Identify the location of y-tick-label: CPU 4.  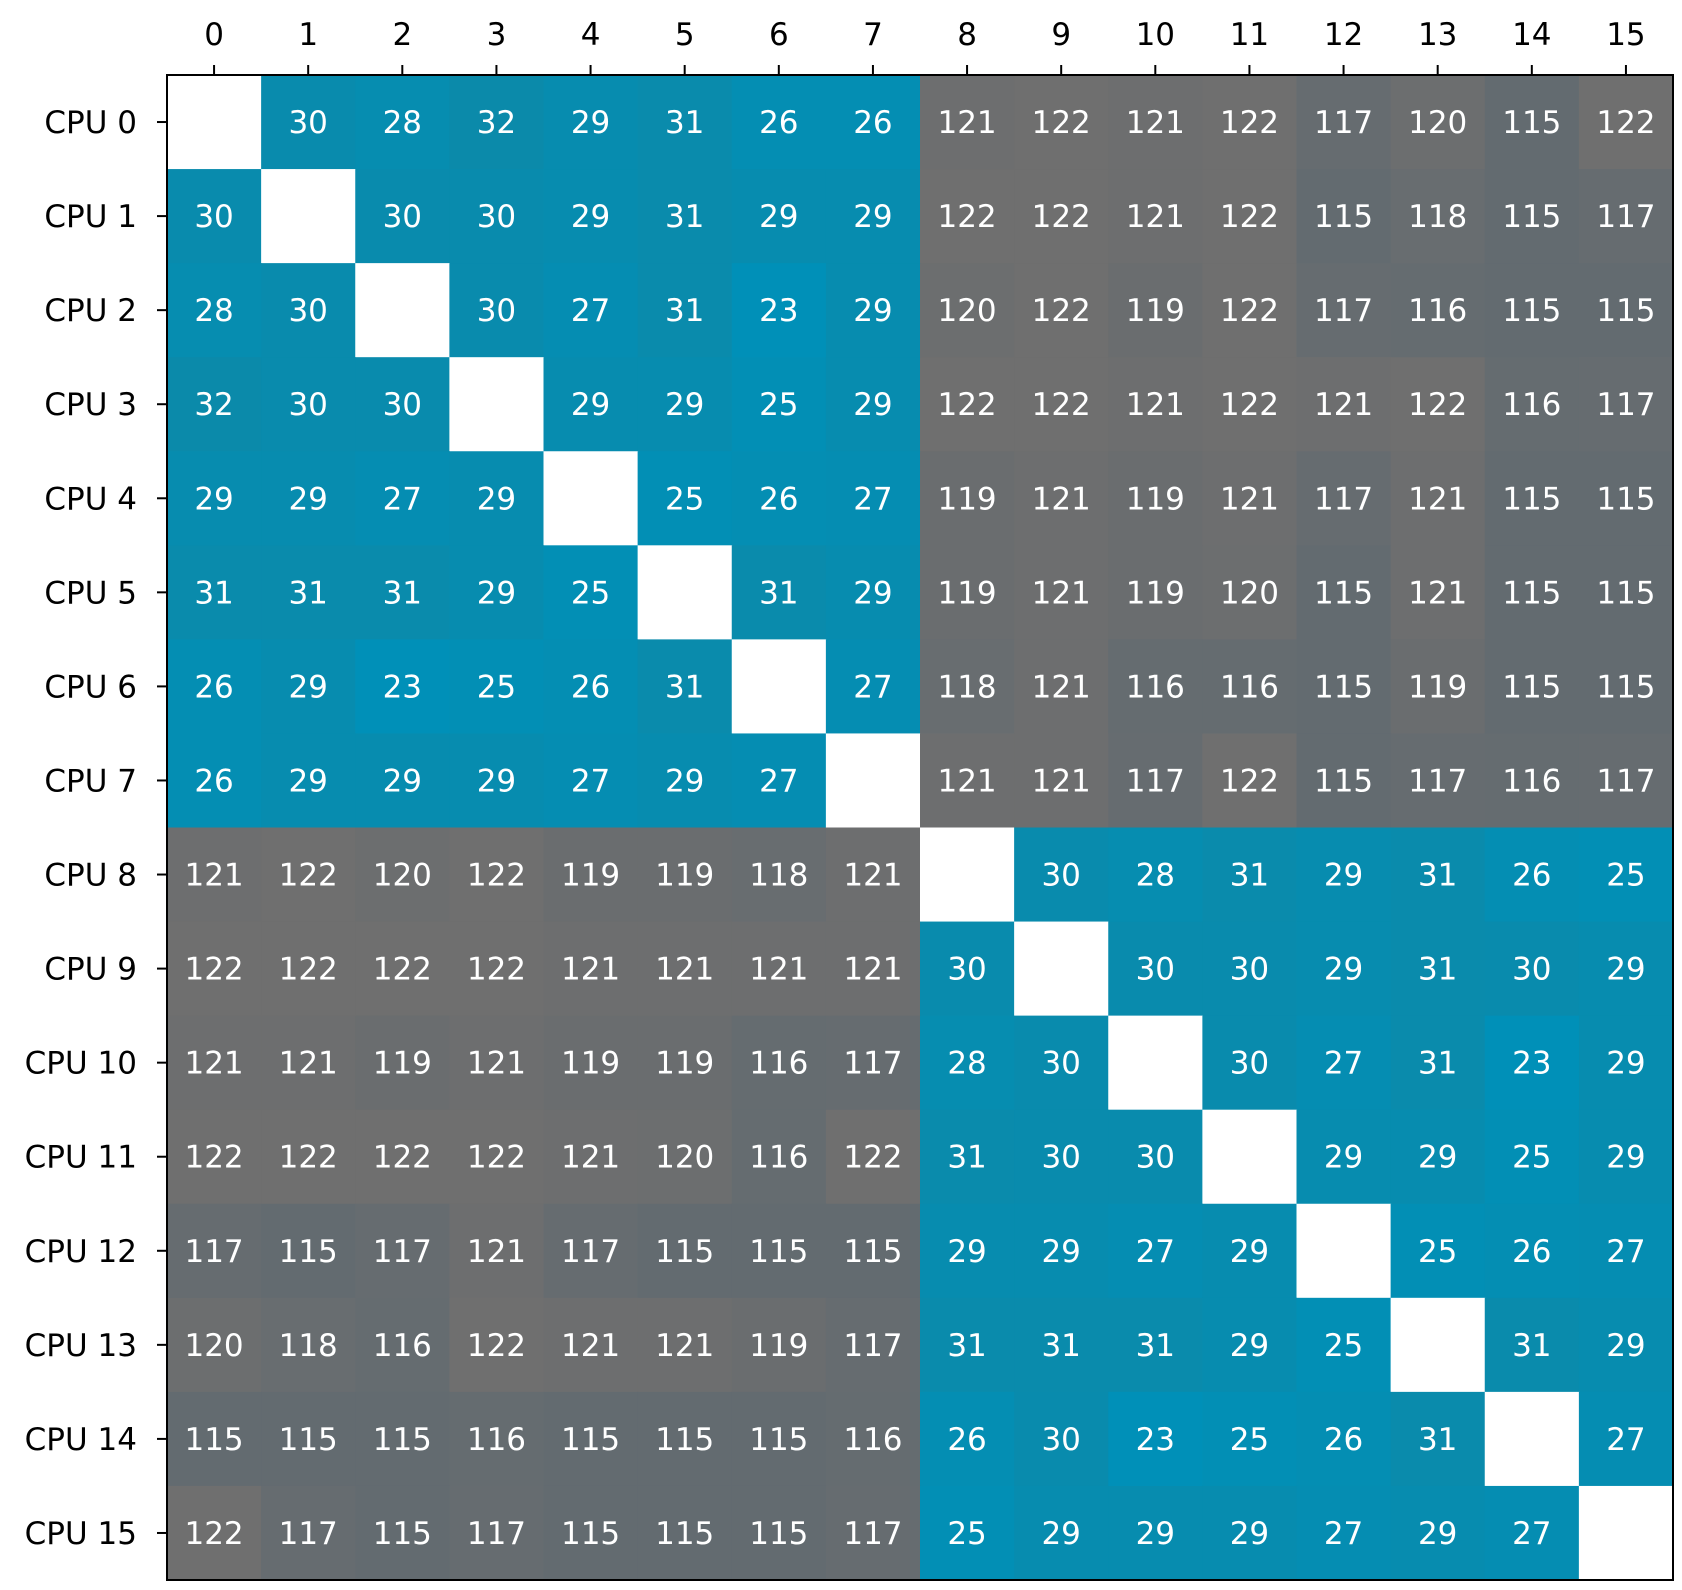
(90, 499).